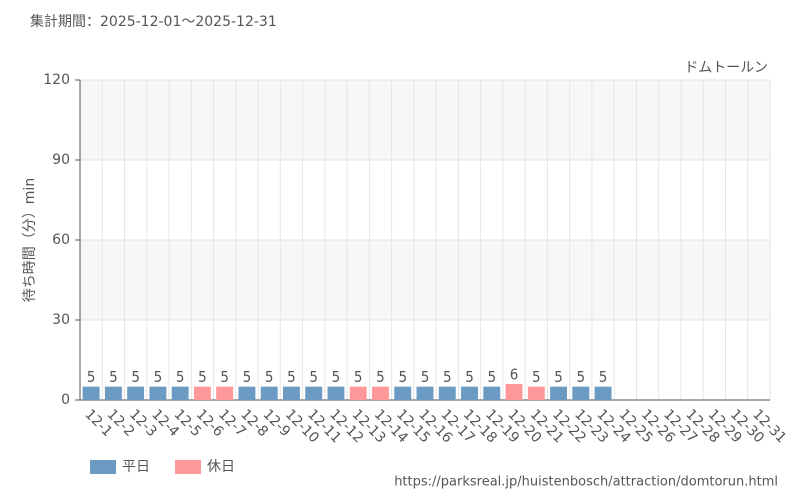 The image size is (800, 500). I want to click on y-tick-label: 0, so click(65, 400).